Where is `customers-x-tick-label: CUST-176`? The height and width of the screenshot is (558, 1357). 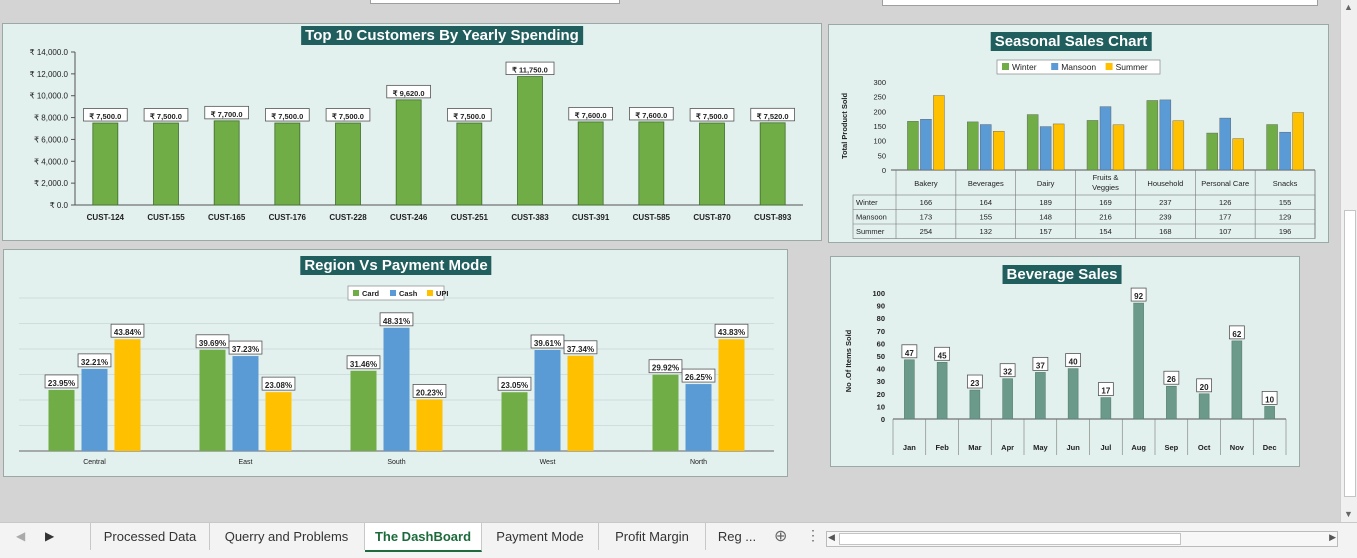 customers-x-tick-label: CUST-176 is located at coordinates (288, 217).